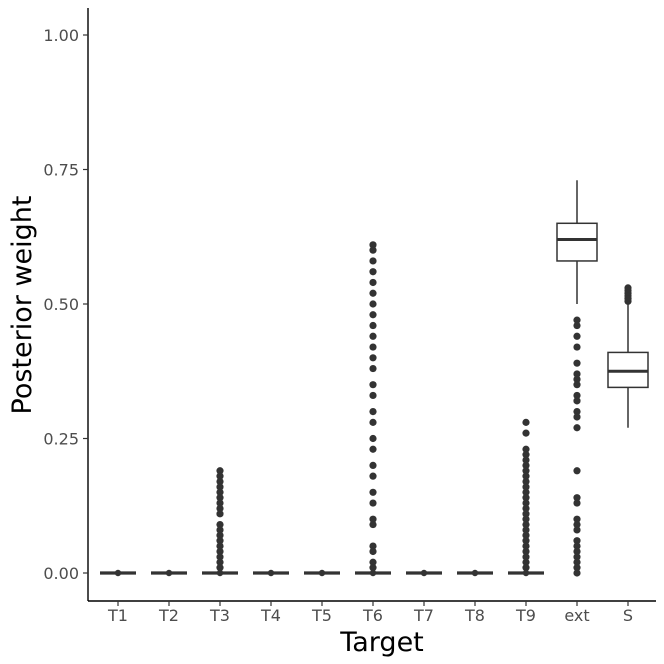 This screenshot has width=664, height=664. I want to click on x-tick-label: T4, so click(270, 615).